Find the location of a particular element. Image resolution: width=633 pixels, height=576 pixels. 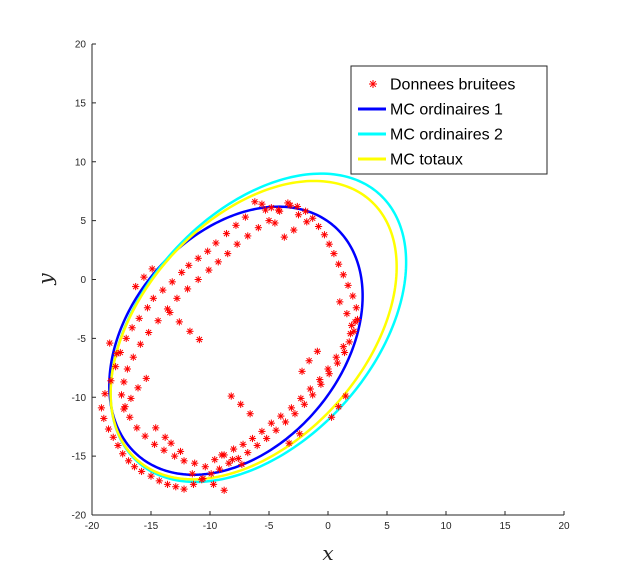

x-tick-label: 5 is located at coordinates (387, 526).